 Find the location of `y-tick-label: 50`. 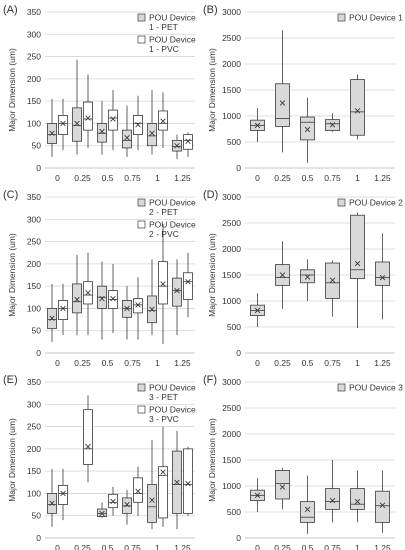

y-tick-label: 50 is located at coordinates (37, 516).